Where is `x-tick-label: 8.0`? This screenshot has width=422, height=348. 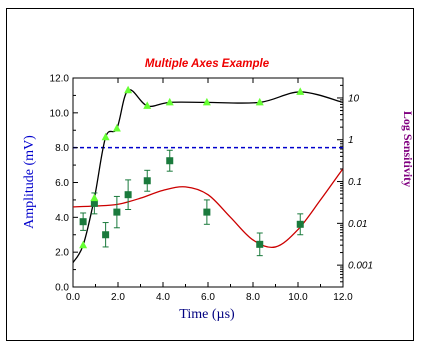 x-tick-label: 8.0 is located at coordinates (253, 297).